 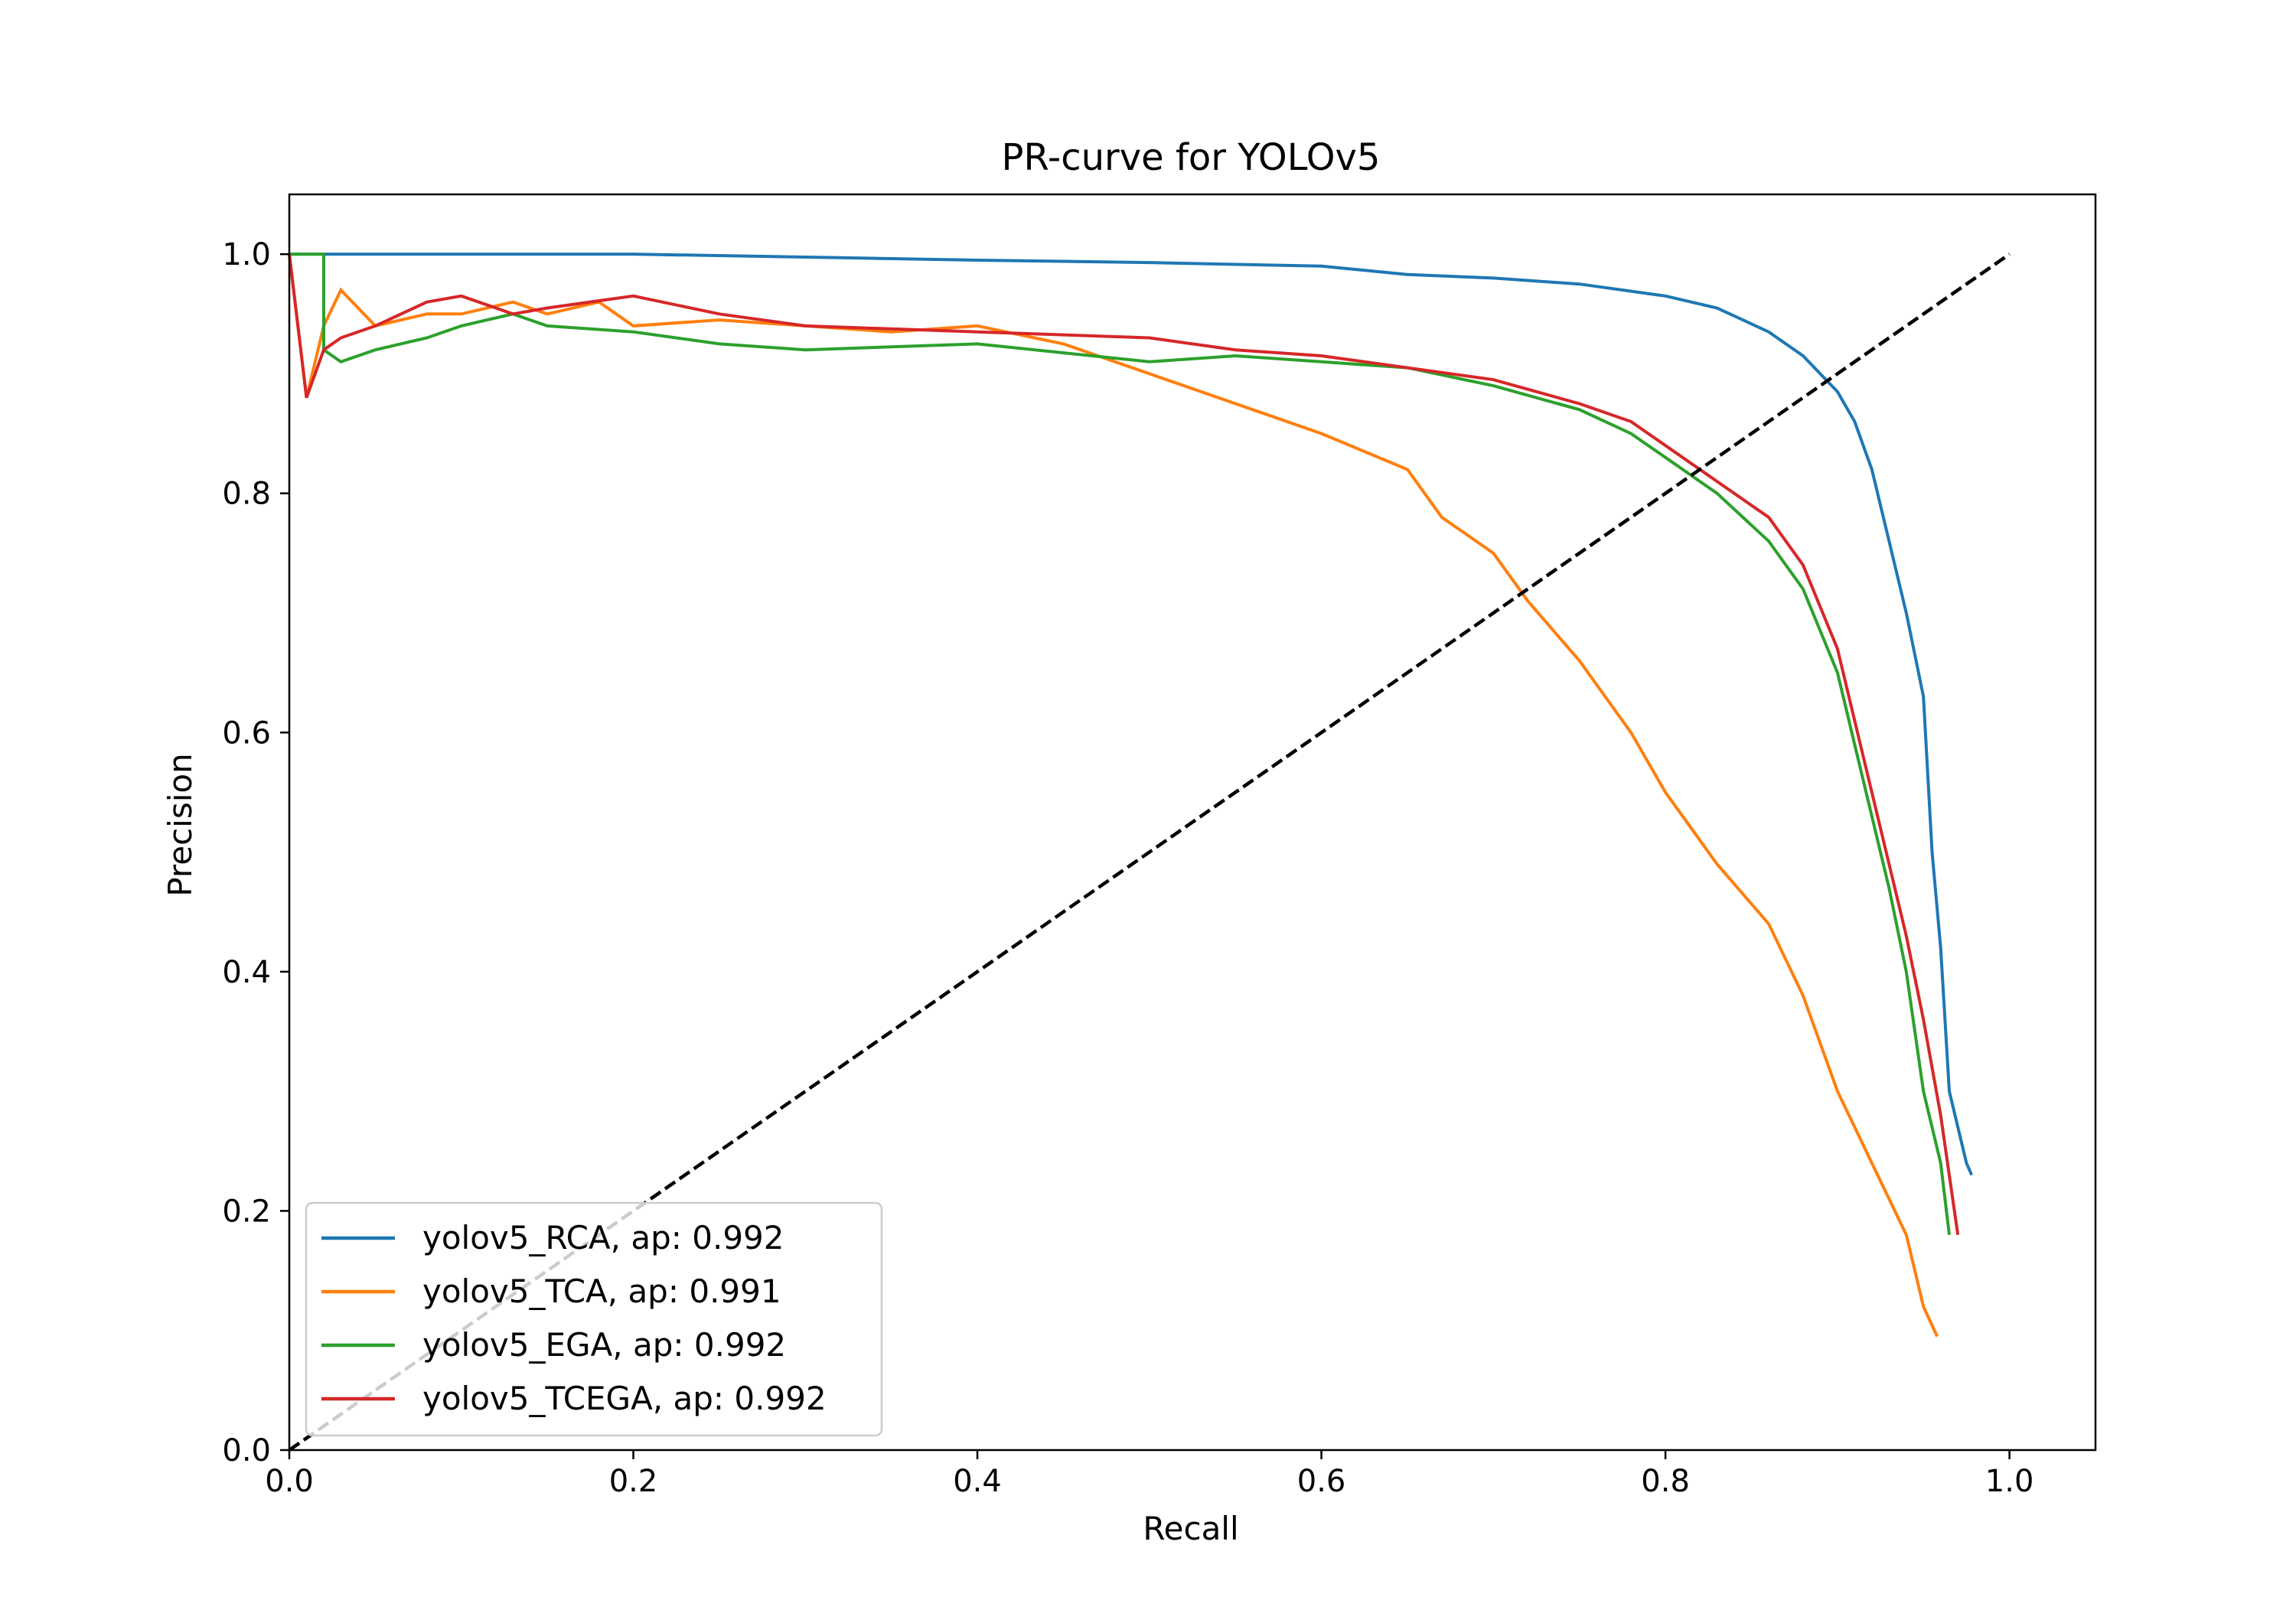 What do you see at coordinates (246, 972) in the screenshot?
I see `y-tick-label: 0.4` at bounding box center [246, 972].